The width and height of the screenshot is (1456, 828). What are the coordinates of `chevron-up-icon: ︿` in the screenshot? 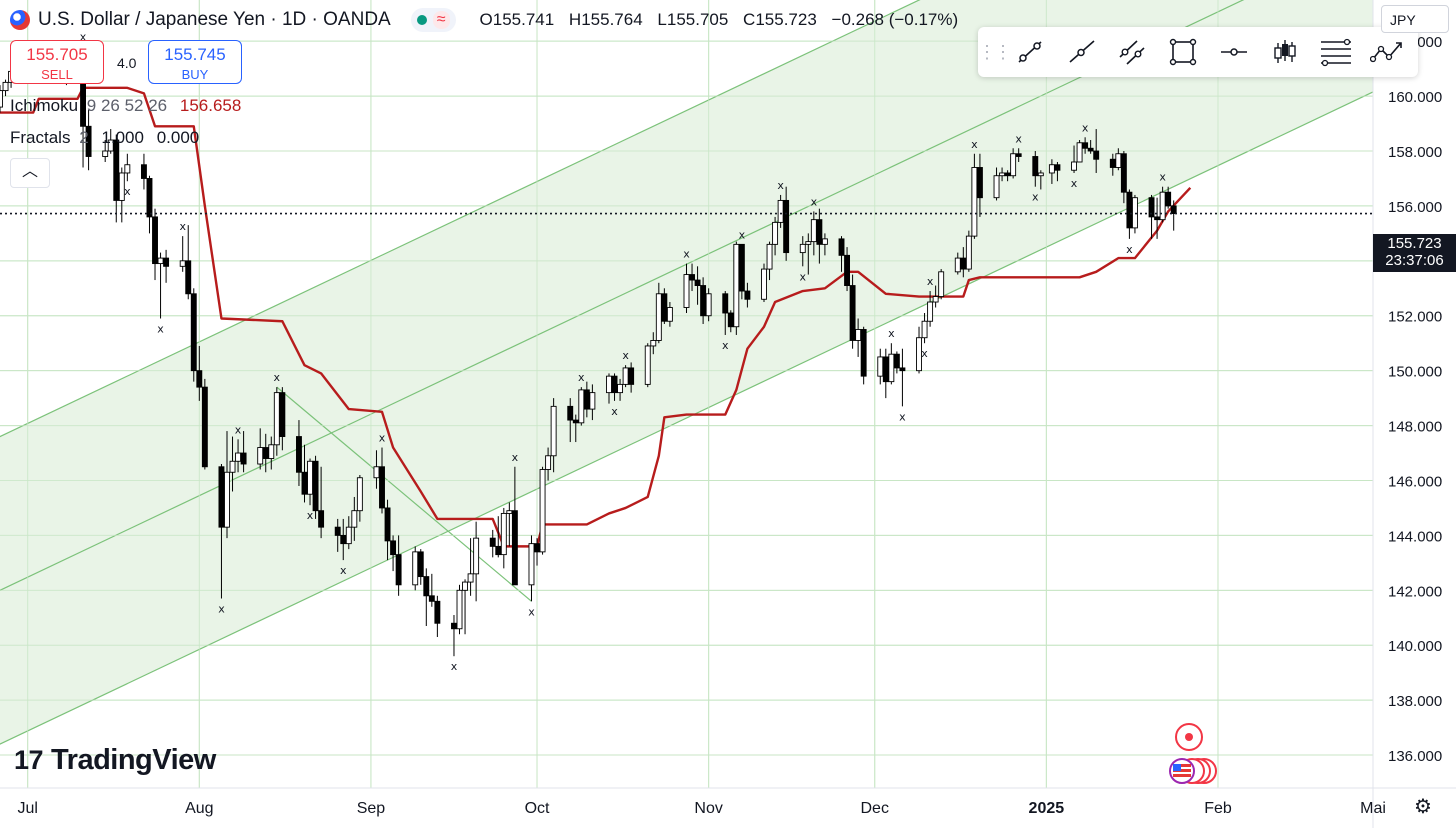 It's located at (29, 171).